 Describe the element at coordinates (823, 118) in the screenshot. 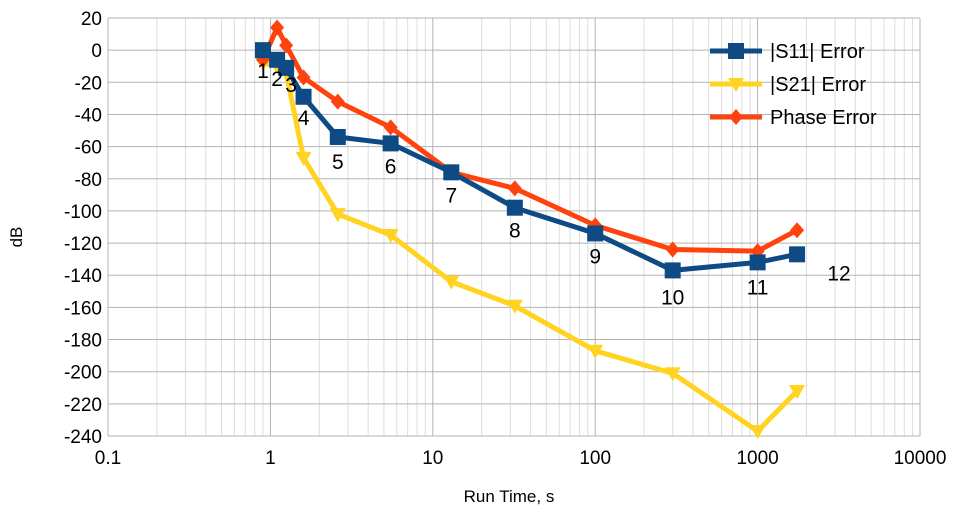

I see `legend-label: Phase Error` at that location.